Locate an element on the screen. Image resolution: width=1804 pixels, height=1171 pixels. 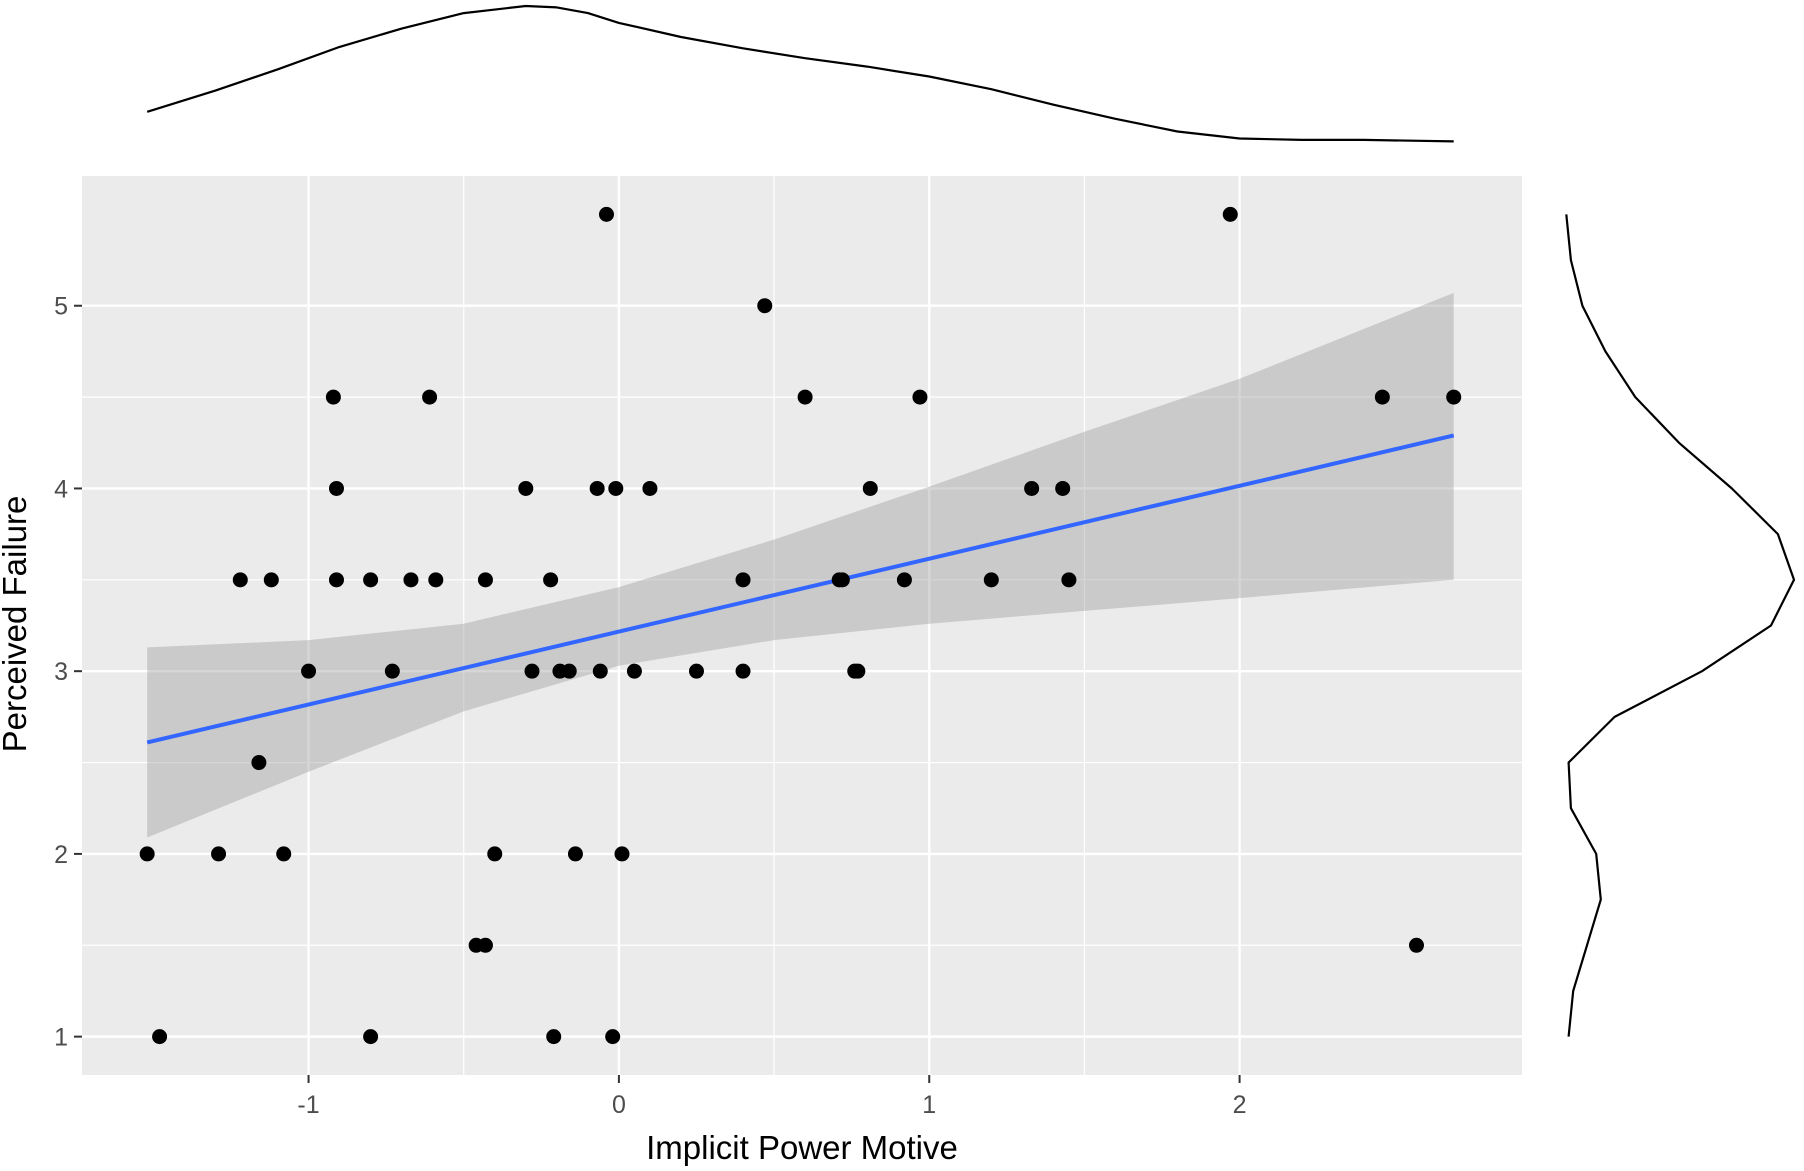
y-tick-label: 4 is located at coordinates (61, 489).